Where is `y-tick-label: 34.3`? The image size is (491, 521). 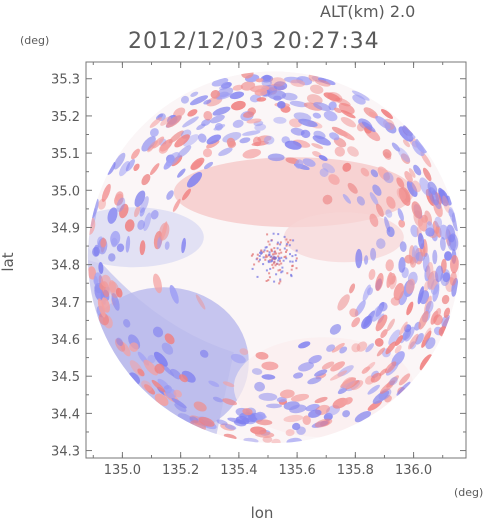 y-tick-label: 34.3 is located at coordinates (65, 452).